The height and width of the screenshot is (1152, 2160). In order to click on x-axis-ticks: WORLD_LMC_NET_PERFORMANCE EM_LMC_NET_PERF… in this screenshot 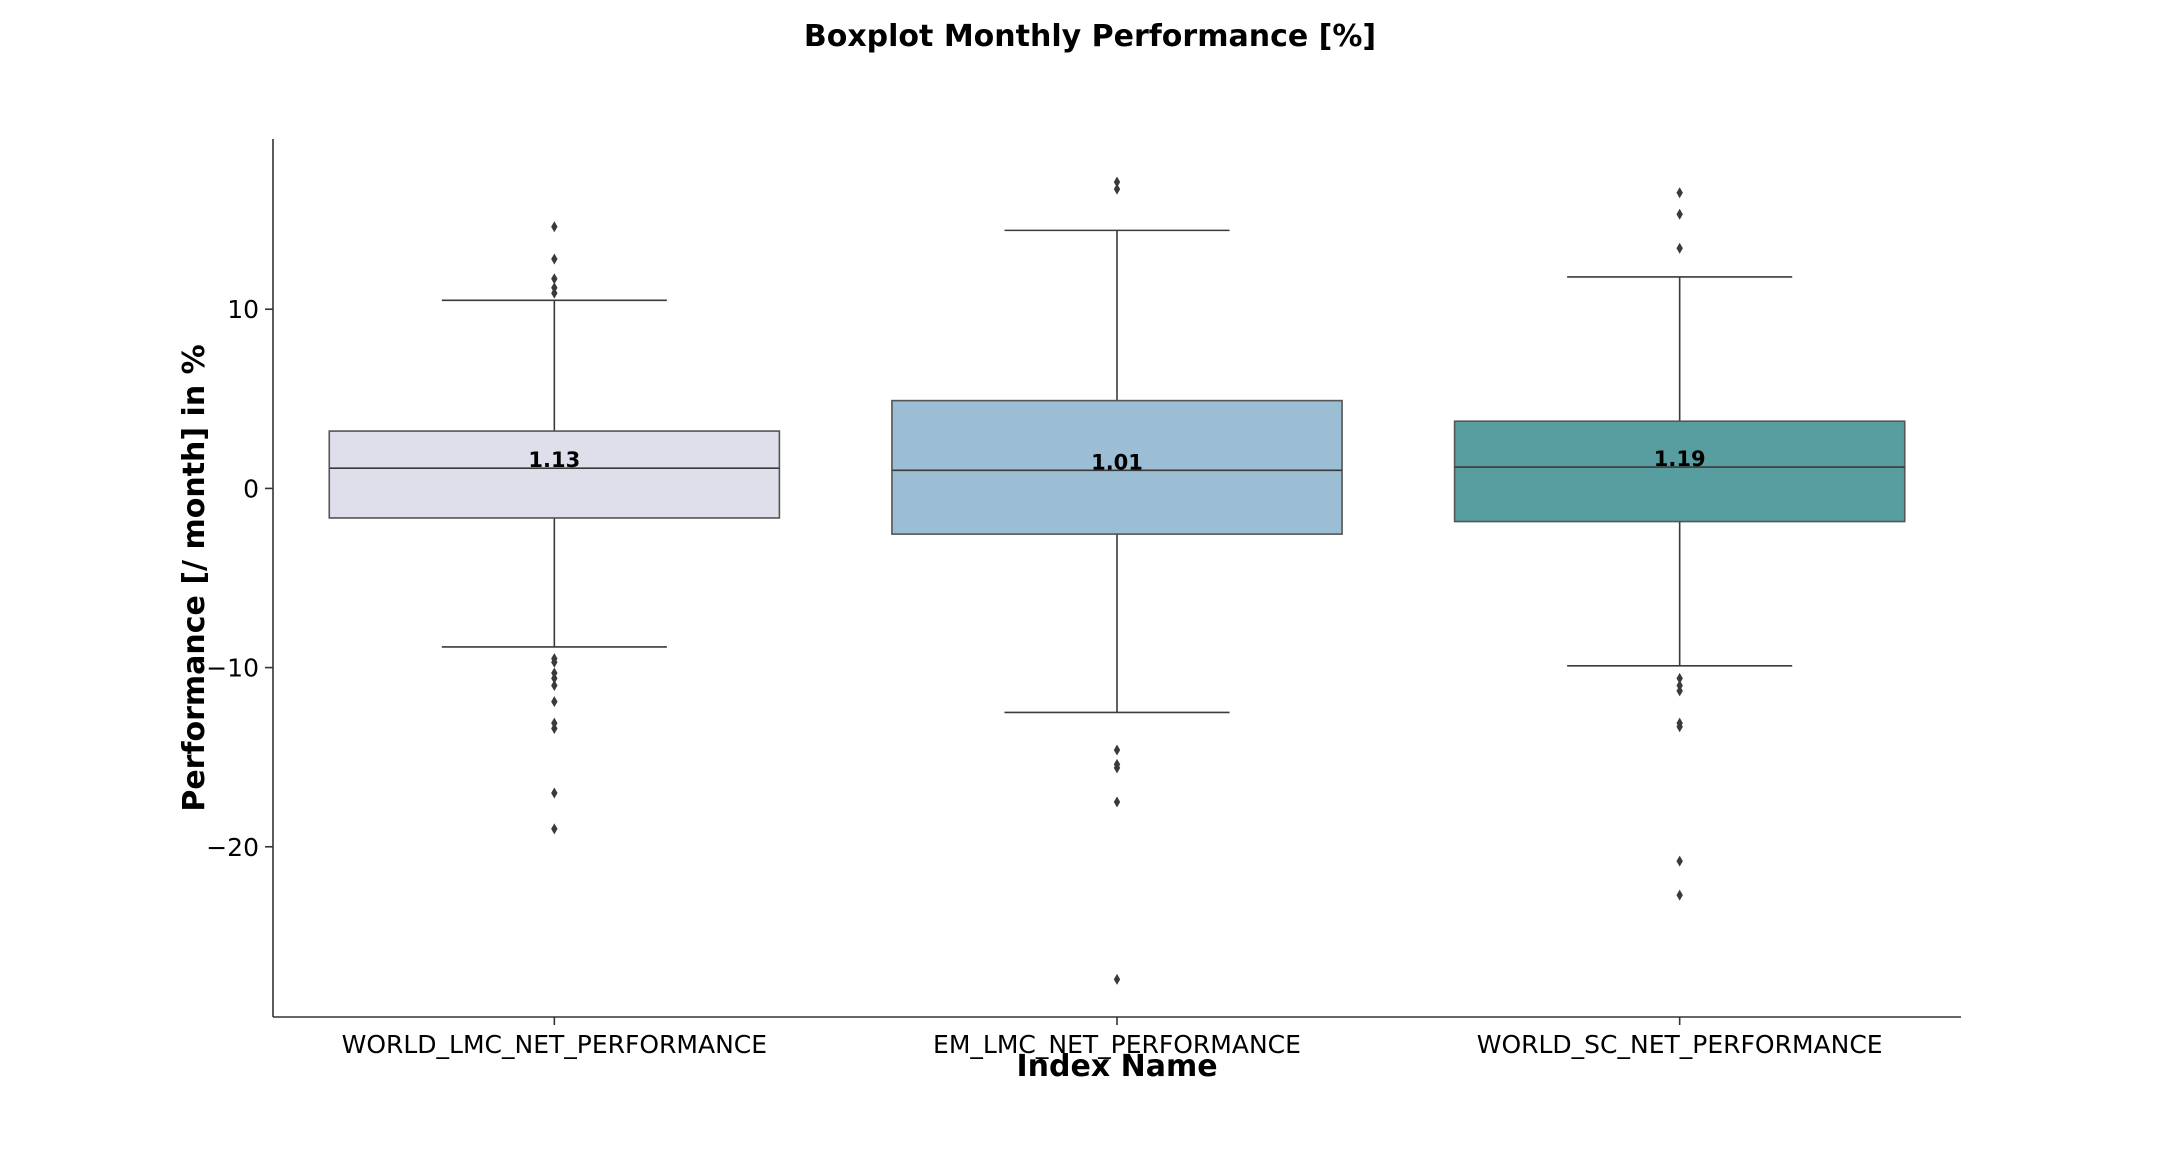, I will do `click(1112, 1038)`.